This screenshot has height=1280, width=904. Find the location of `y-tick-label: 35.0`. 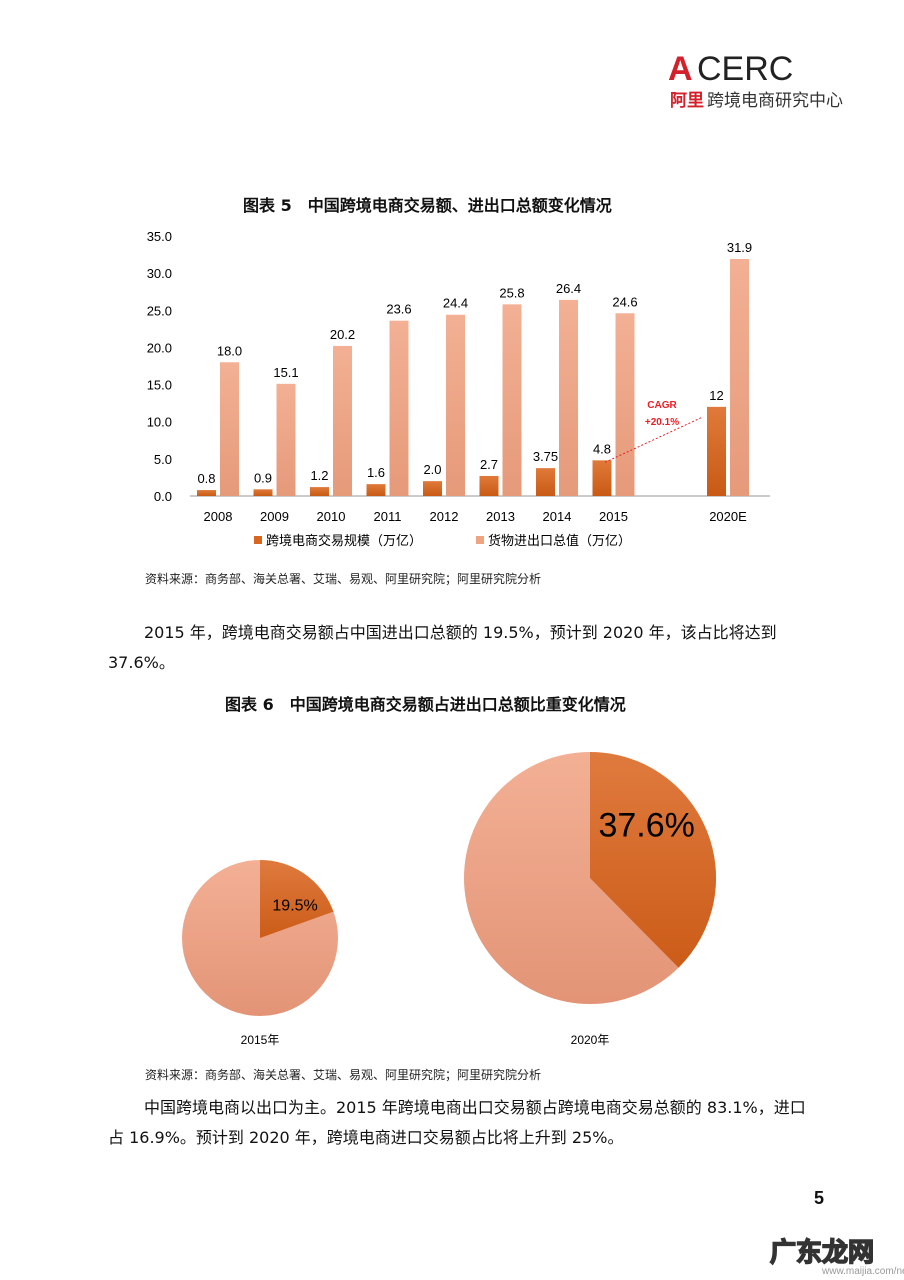

y-tick-label: 35.0 is located at coordinates (159, 236).